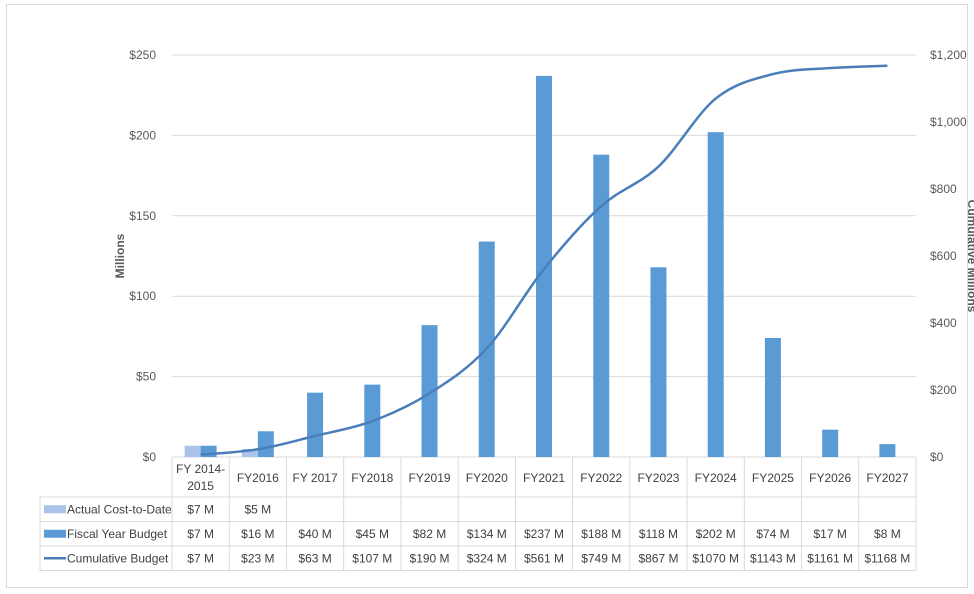 This screenshot has height=594, width=974. What do you see at coordinates (118, 558) in the screenshot?
I see `legend-label: Cumulative Budget` at bounding box center [118, 558].